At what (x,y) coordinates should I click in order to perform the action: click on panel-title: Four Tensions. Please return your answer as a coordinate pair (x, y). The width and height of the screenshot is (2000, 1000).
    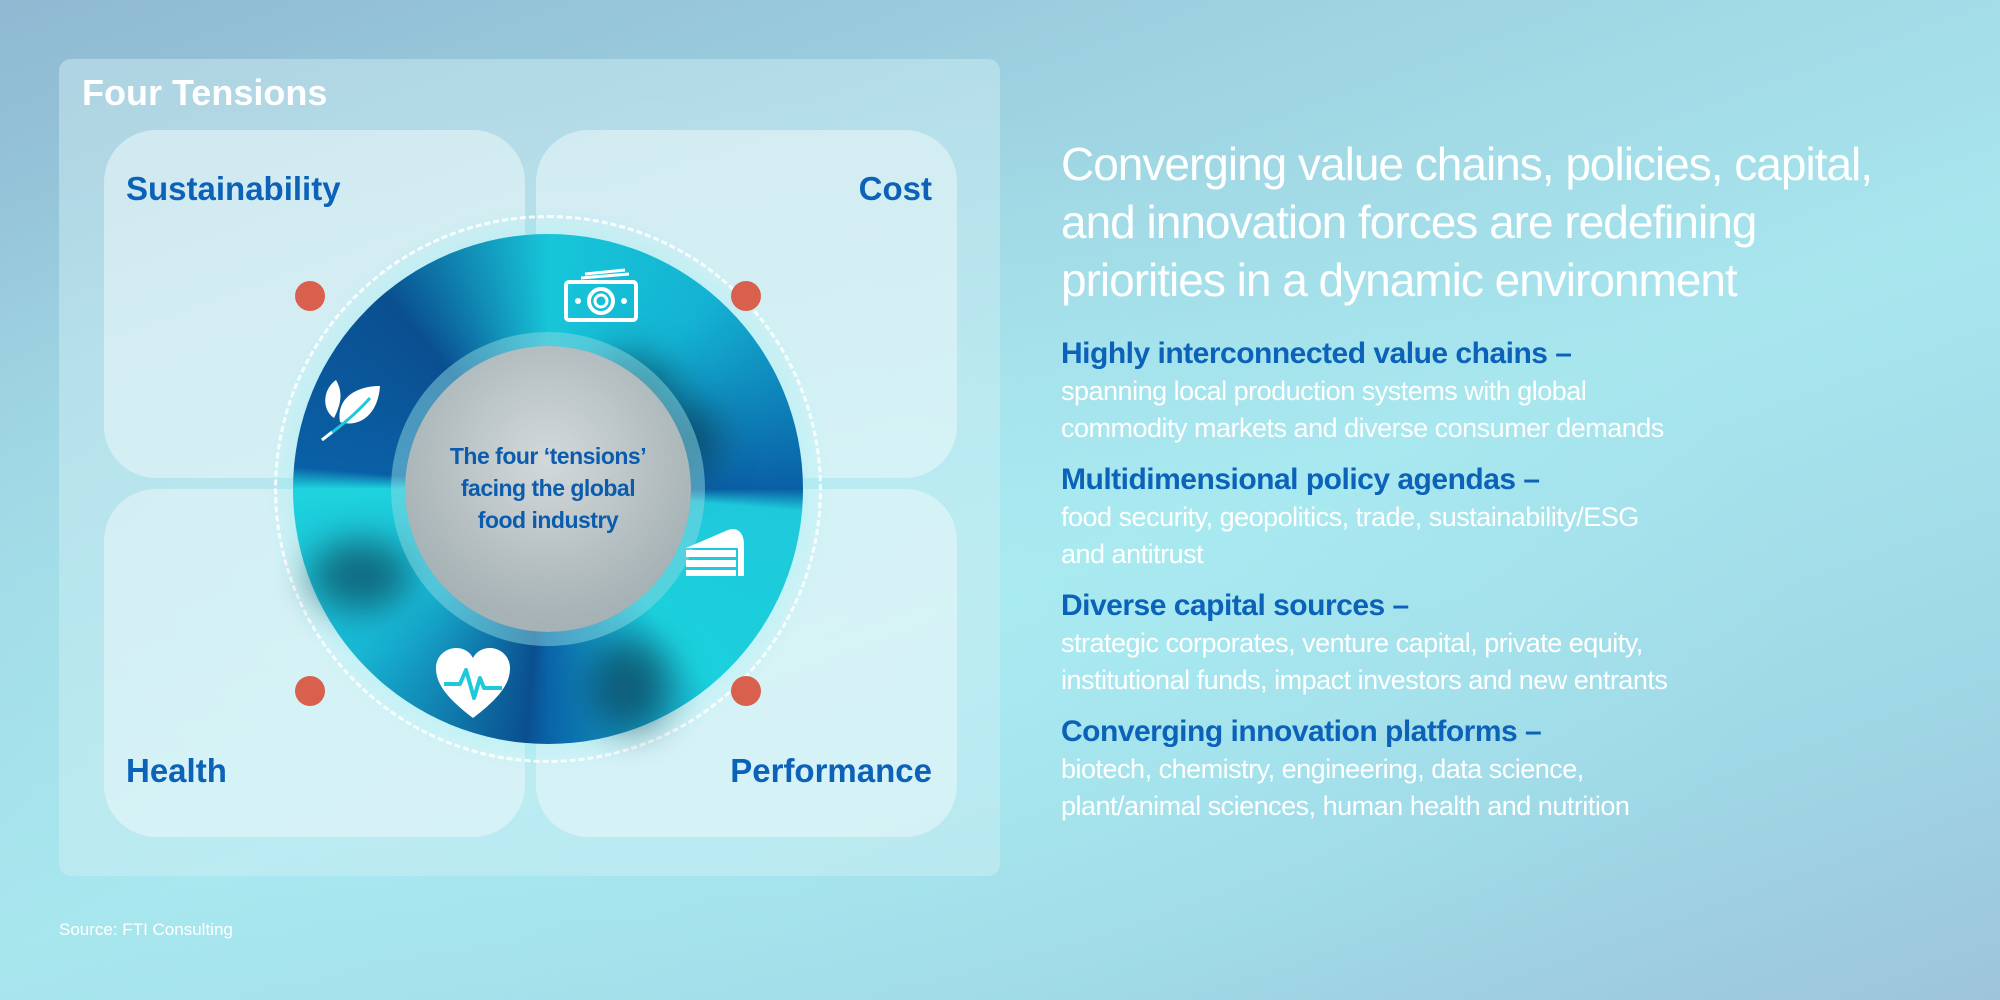
    Looking at the image, I should click on (205, 92).